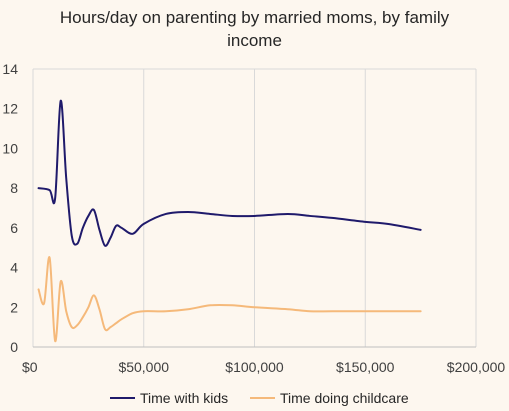 The image size is (509, 411). What do you see at coordinates (344, 398) in the screenshot?
I see `legend-label: Time doing childcare` at bounding box center [344, 398].